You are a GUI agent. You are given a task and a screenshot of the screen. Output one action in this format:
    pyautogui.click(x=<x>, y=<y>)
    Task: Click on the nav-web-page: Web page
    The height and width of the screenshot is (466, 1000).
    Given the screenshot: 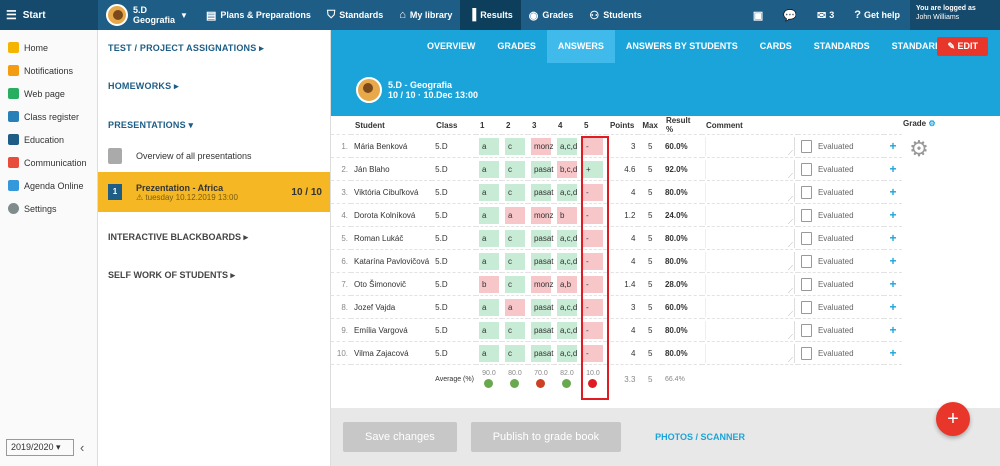 What is the action you would take?
    pyautogui.click(x=48, y=93)
    